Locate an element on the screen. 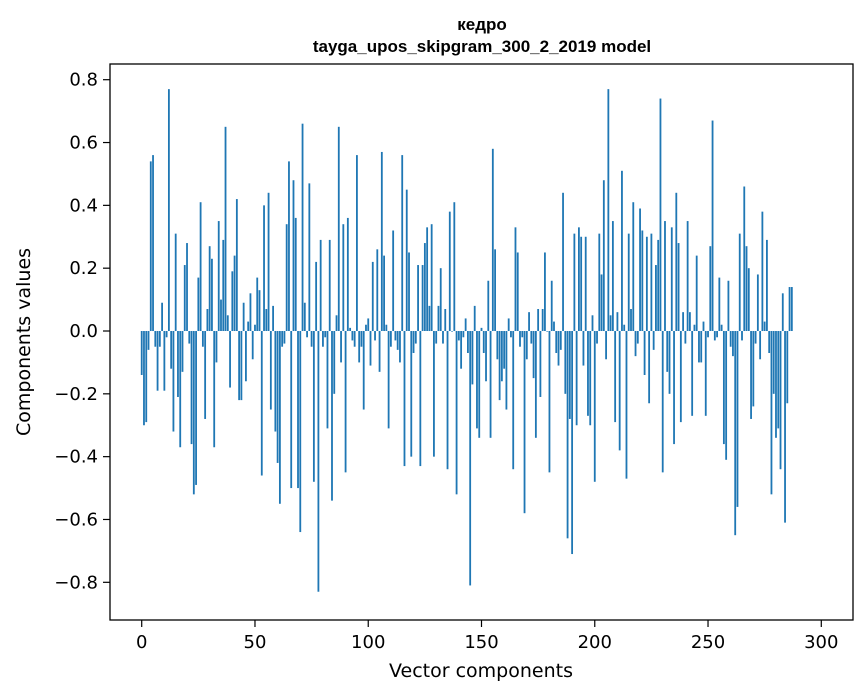  x-tick-label-100: 100 is located at coordinates (368, 642).